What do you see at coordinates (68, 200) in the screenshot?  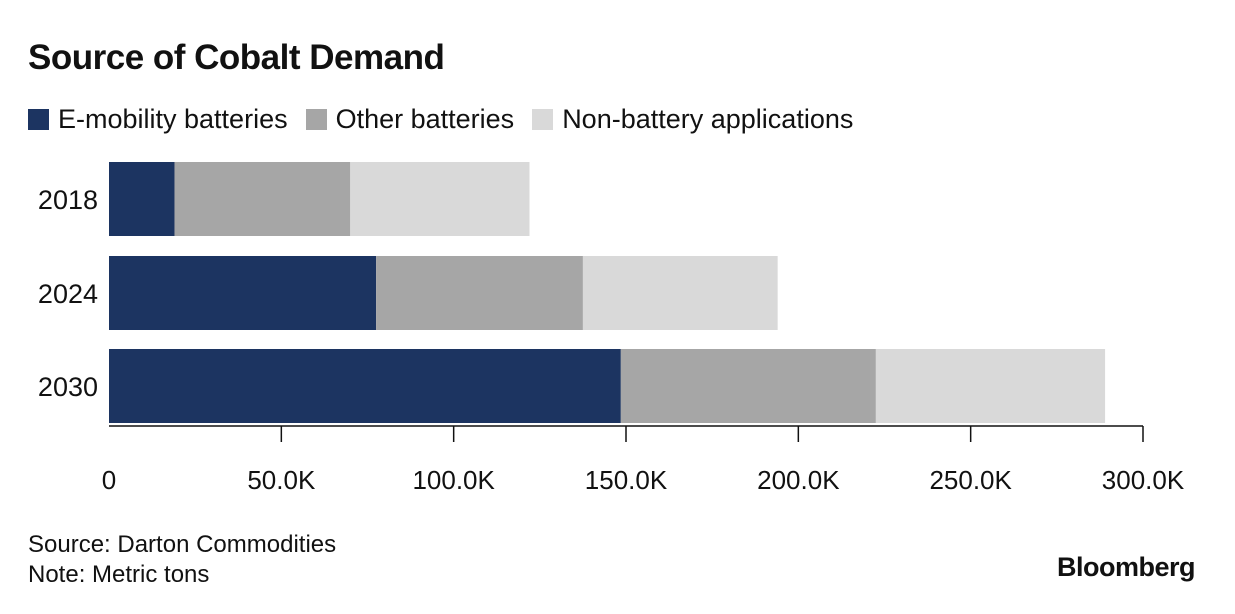 I see `category-label-2018: 2018` at bounding box center [68, 200].